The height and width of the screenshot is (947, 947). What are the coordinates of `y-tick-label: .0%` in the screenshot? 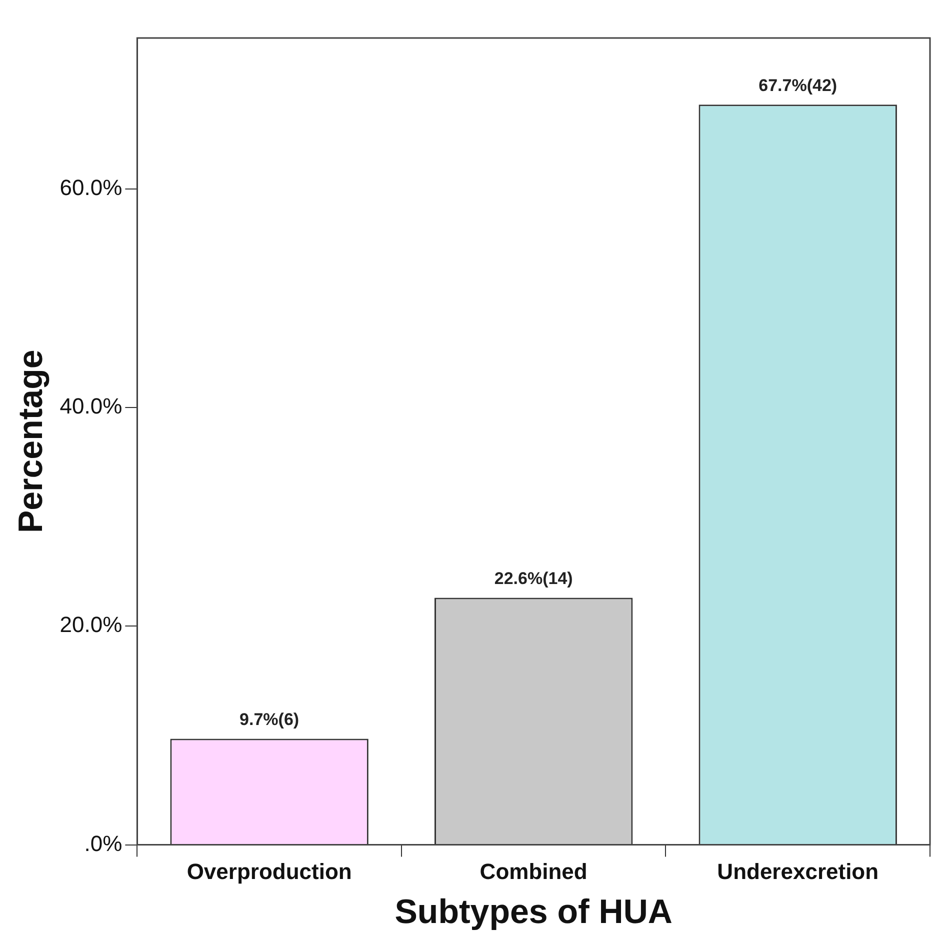 It's located at (103, 843).